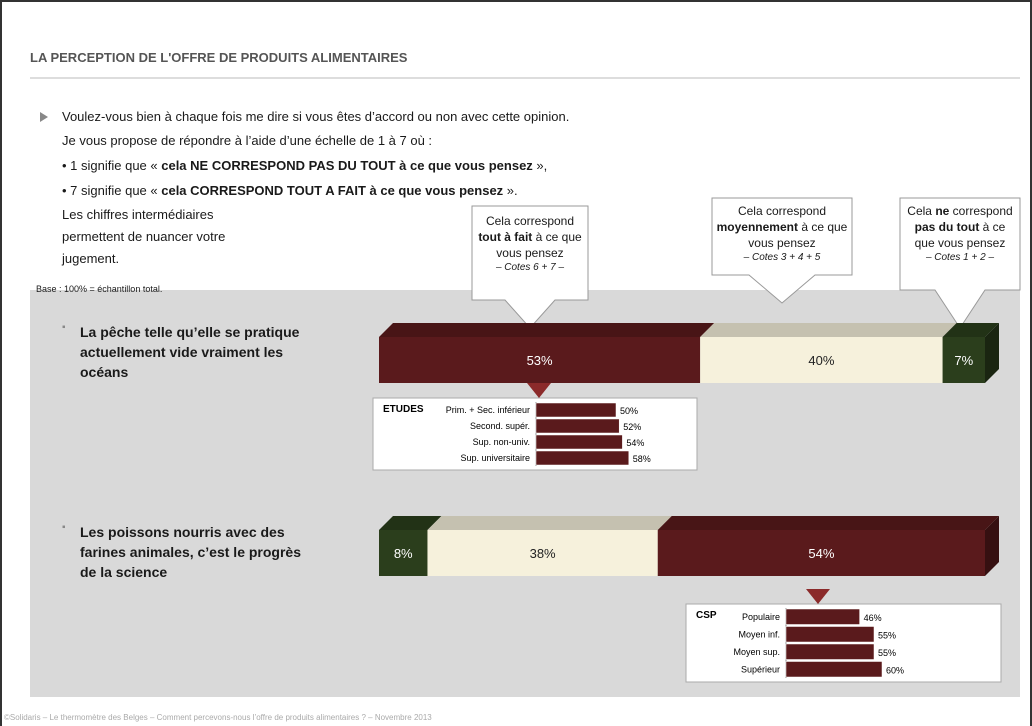  What do you see at coordinates (760, 669) in the screenshot?
I see `breakdown-category: Supérieur` at bounding box center [760, 669].